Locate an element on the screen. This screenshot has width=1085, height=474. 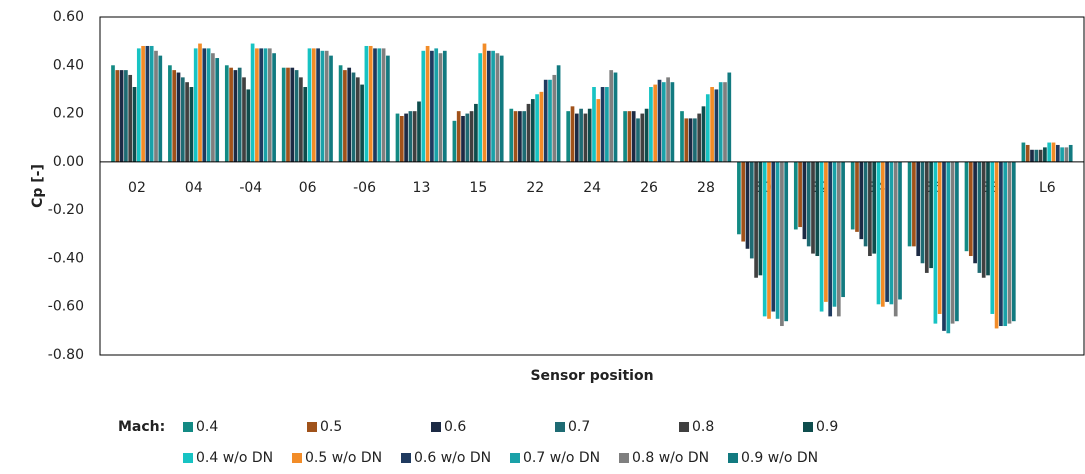
x-tick-label: L6 is located at coordinates (1047, 188).